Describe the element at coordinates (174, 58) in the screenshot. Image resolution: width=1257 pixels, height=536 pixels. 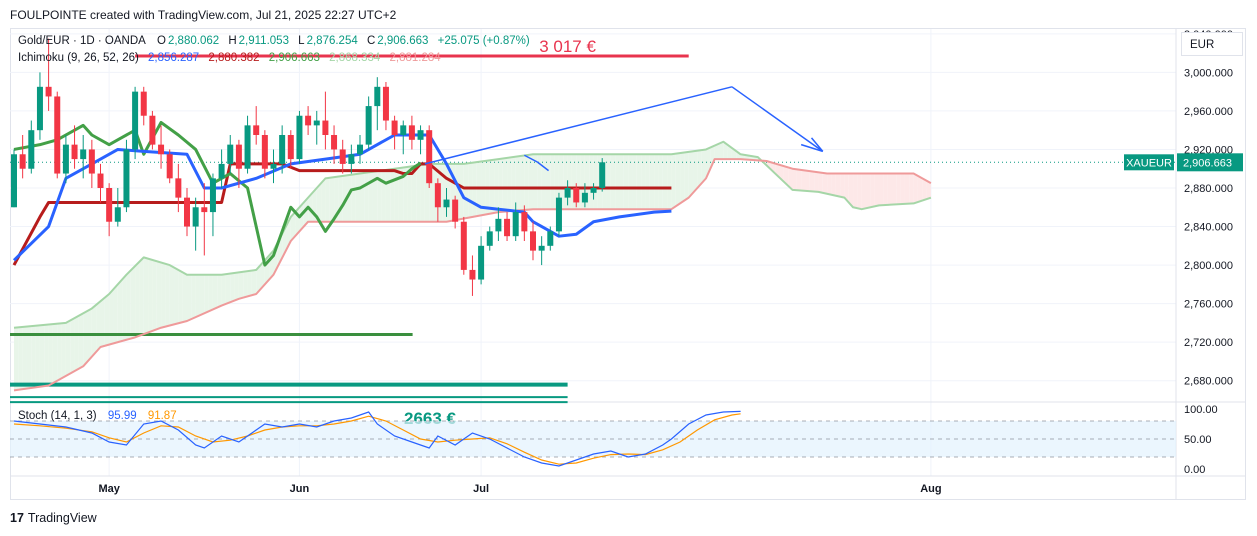
I see `ichimoku-tenkan-value: 2,856.287` at that location.